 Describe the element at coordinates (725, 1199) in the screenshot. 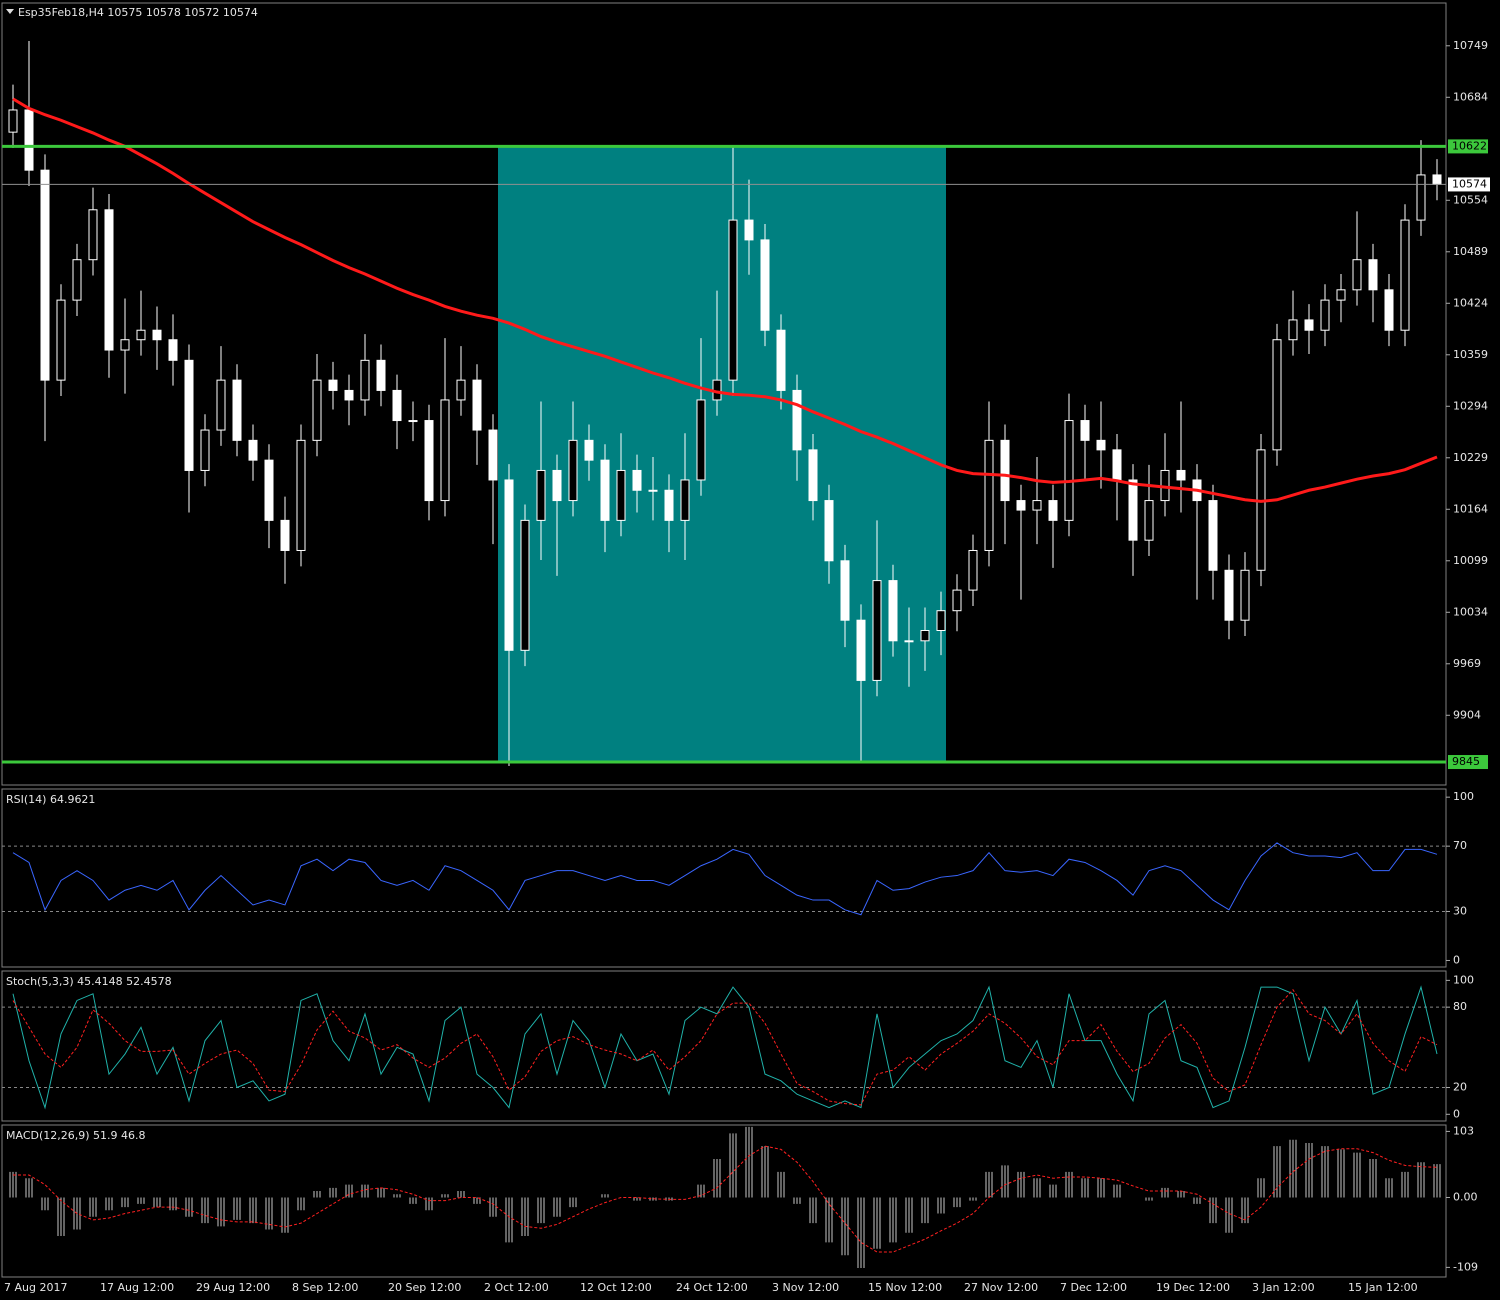

I see `macd-signal` at that location.